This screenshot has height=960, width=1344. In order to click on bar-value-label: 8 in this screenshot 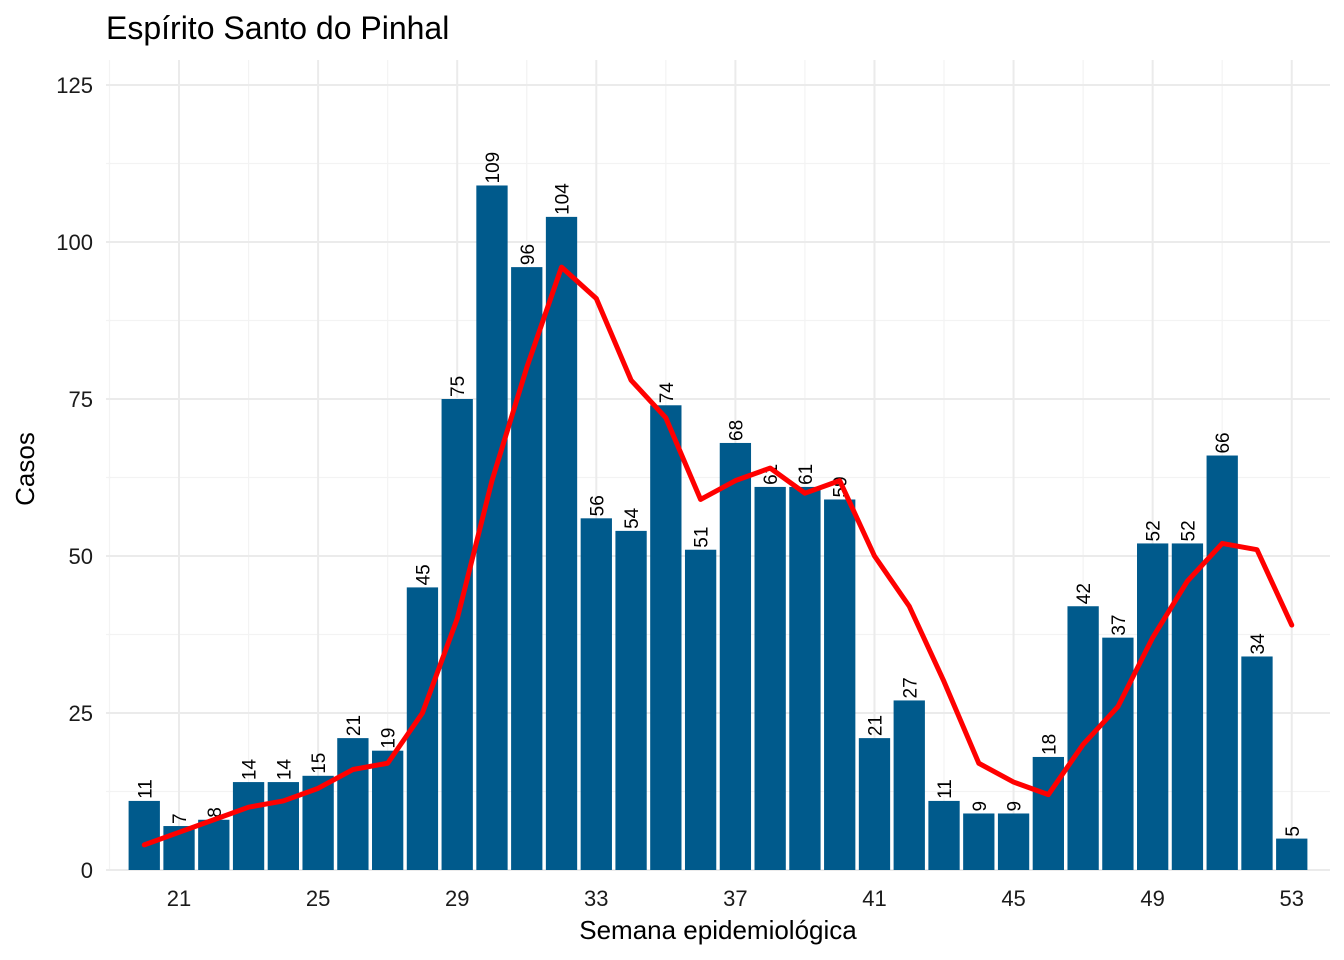, I will do `click(215, 812)`.